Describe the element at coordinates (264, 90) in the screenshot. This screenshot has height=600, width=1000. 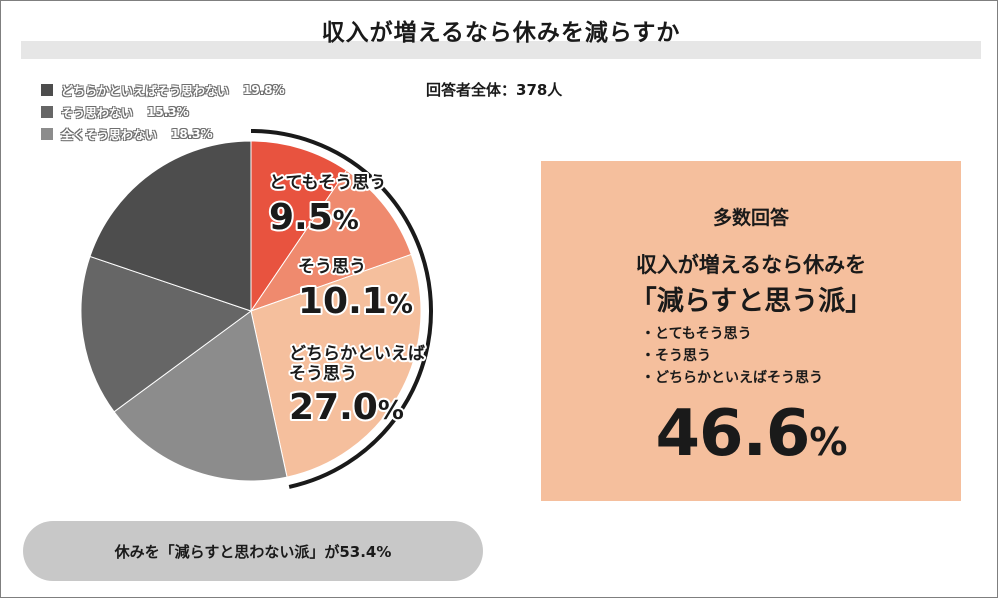
I see `legend-value: 19.8%` at that location.